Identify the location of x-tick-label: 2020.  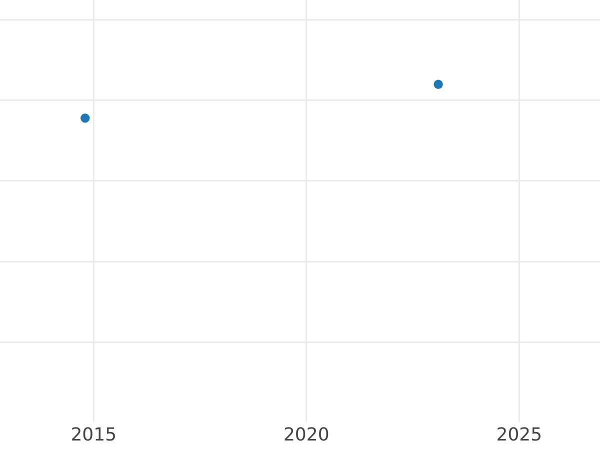
(306, 435).